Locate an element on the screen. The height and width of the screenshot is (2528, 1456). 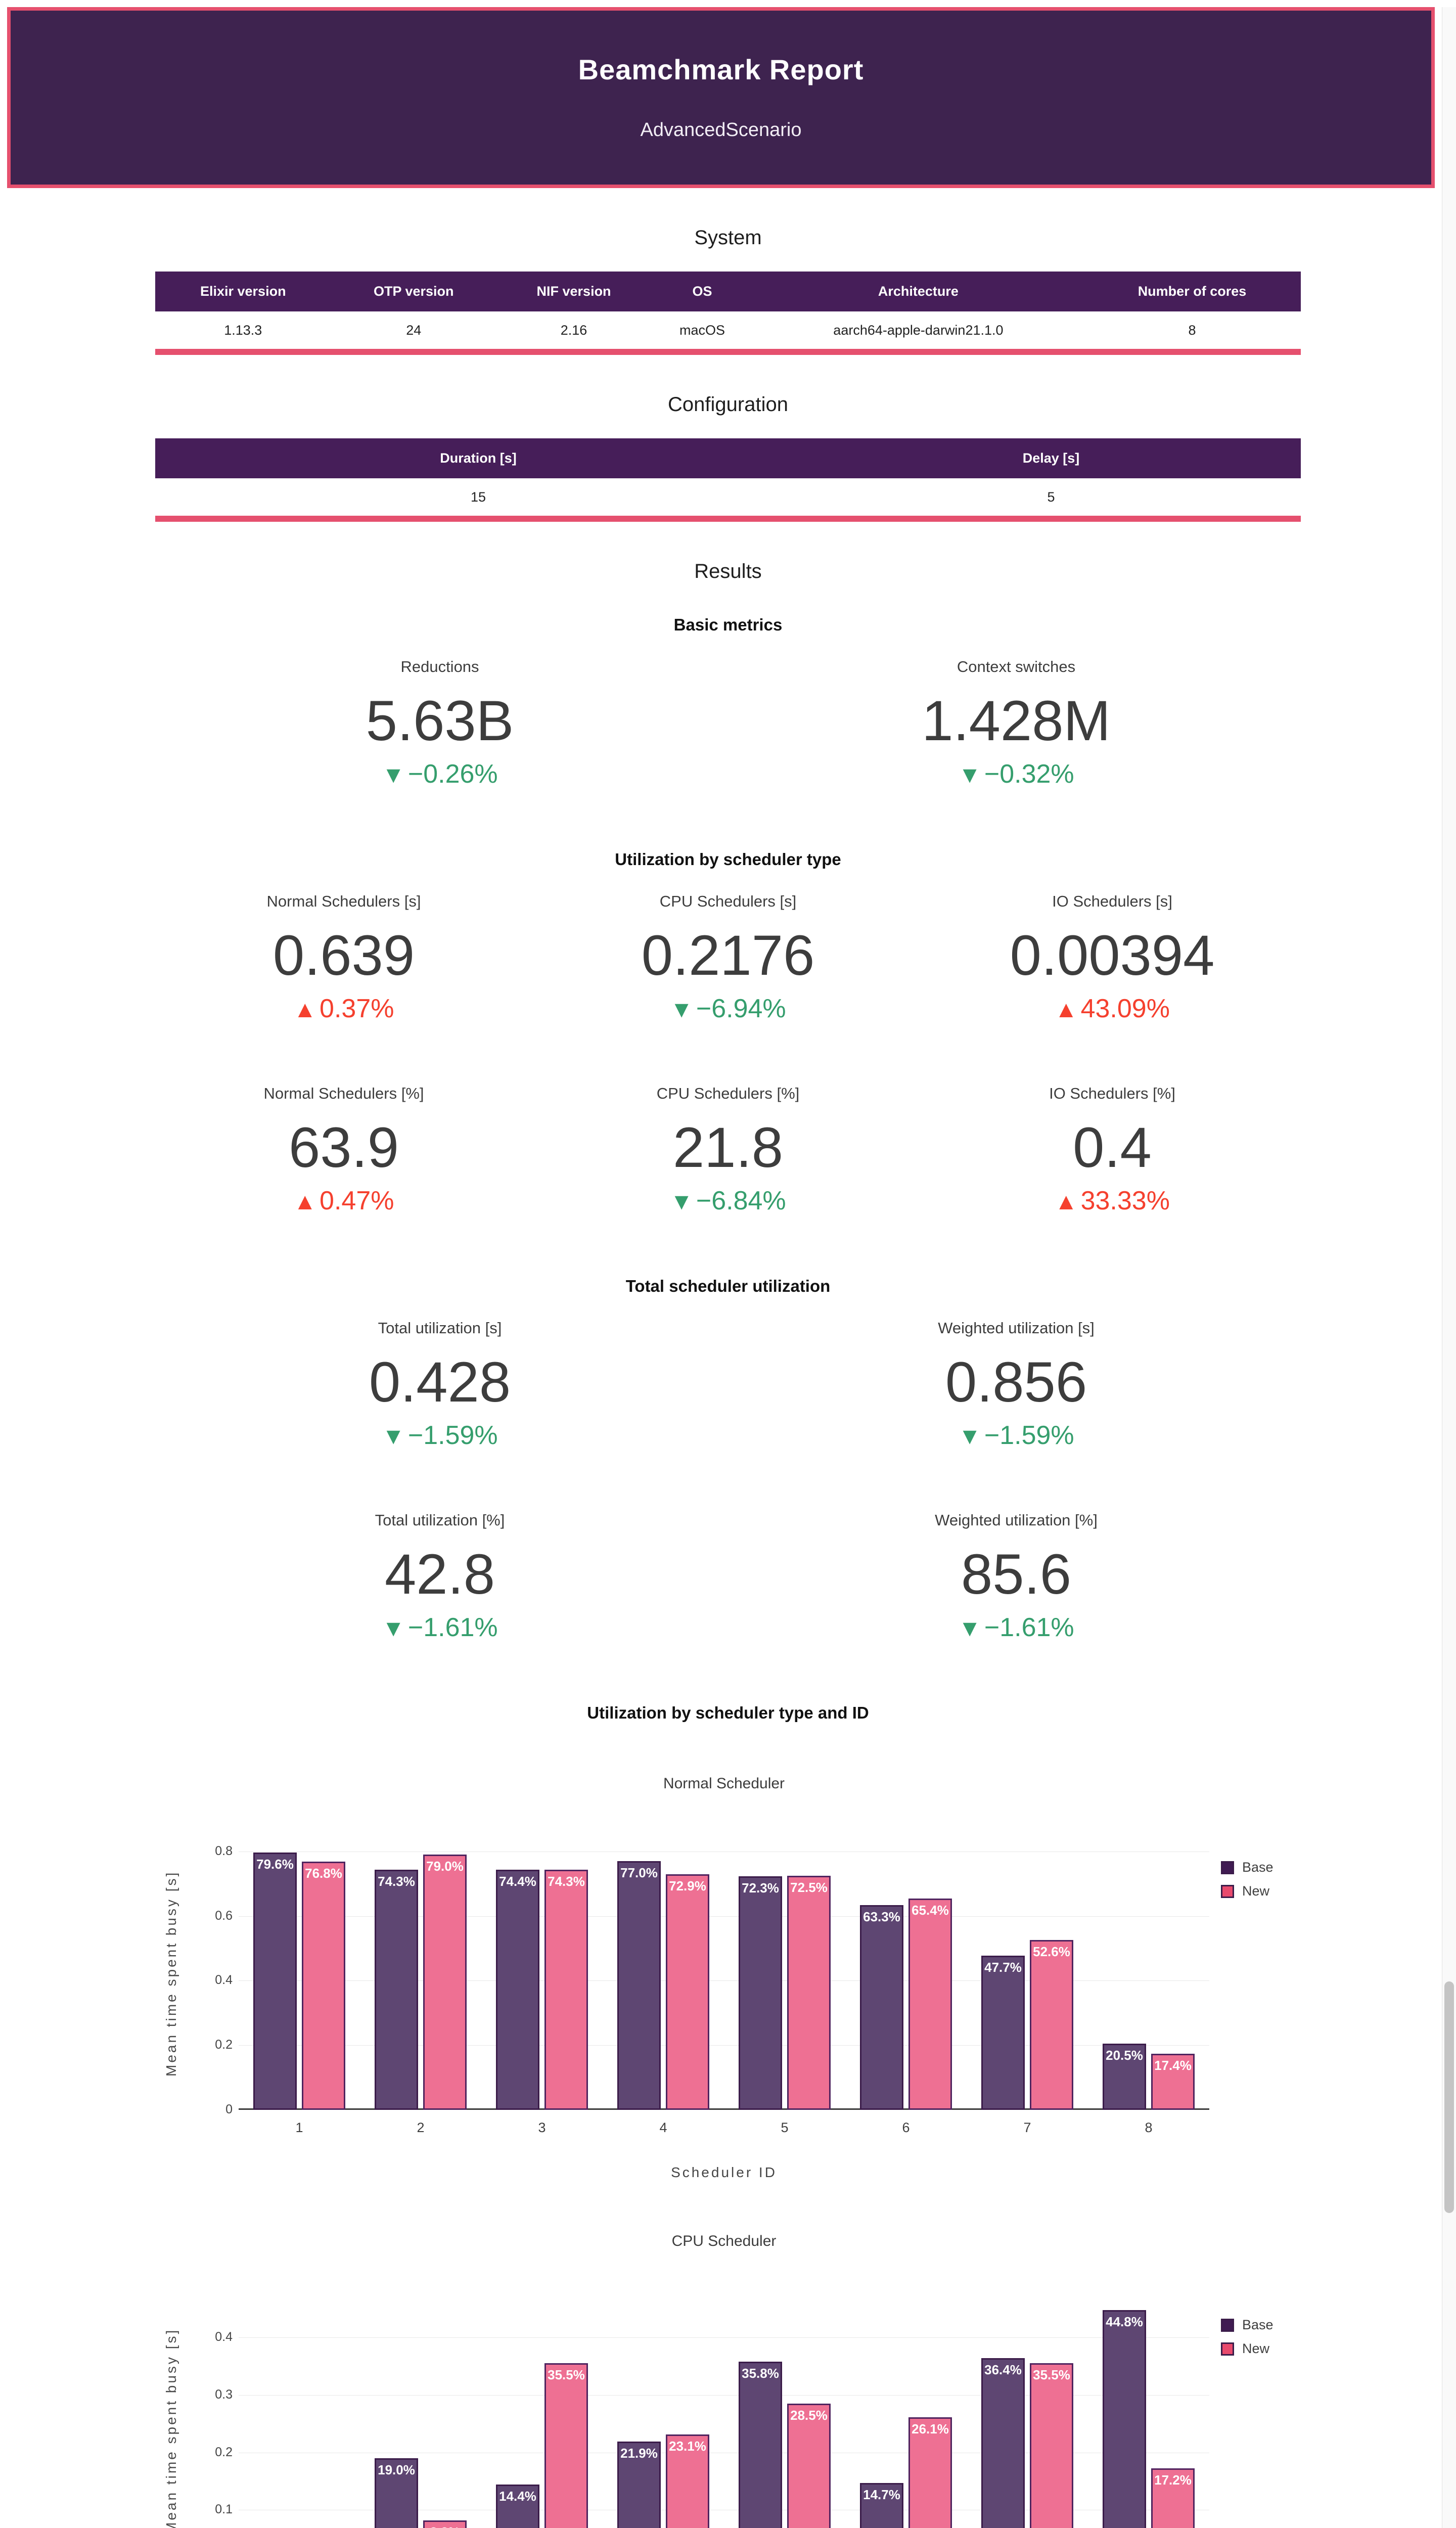
x-axis-label: Scheduler ID is located at coordinates (724, 2172).